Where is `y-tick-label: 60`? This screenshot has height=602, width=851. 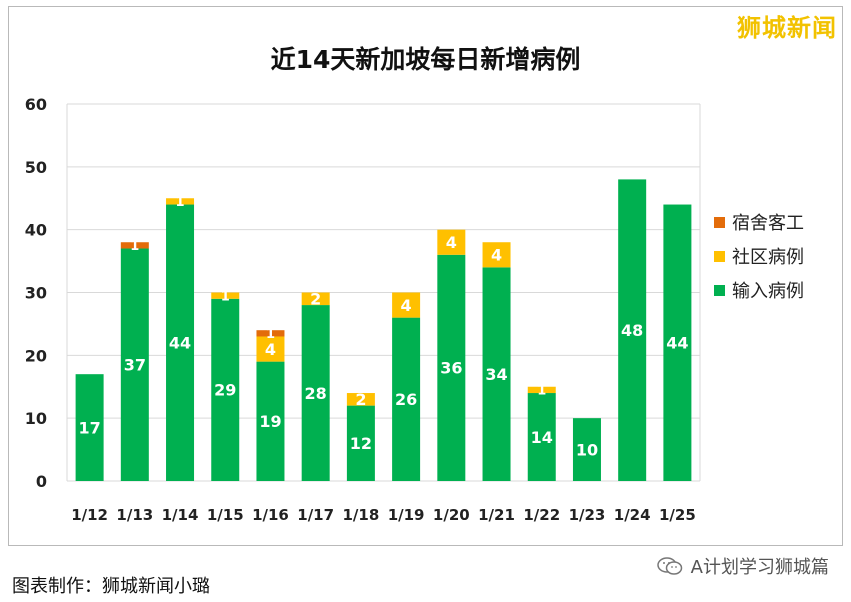 y-tick-label: 60 is located at coordinates (36, 104).